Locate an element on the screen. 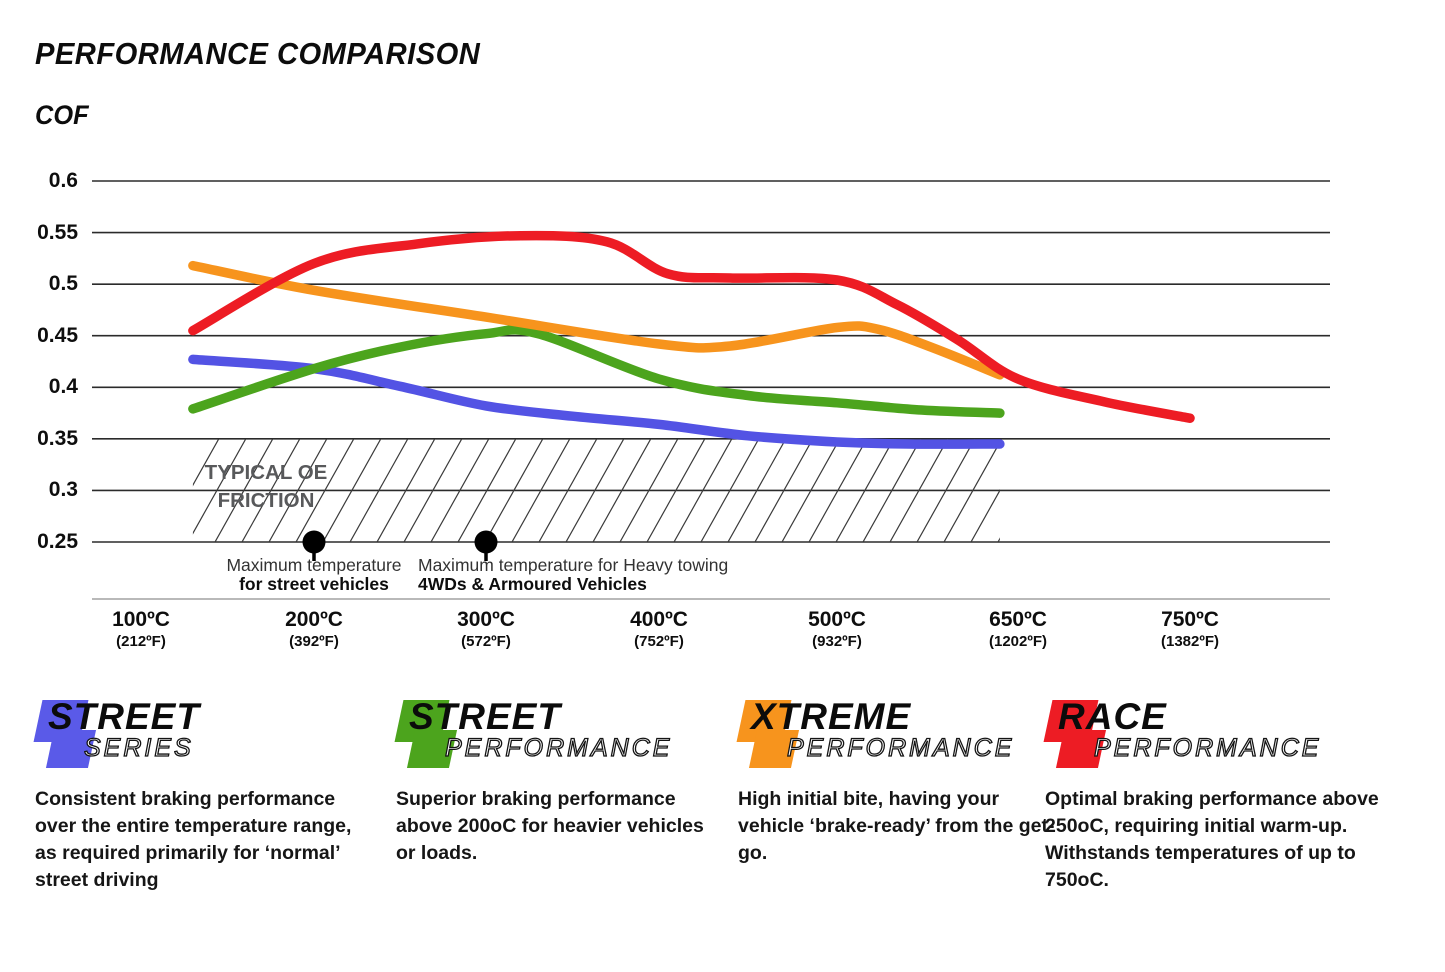 This screenshot has width=1445, height=972. x-tick-fahrenheit: (212ºF) is located at coordinates (141, 641).